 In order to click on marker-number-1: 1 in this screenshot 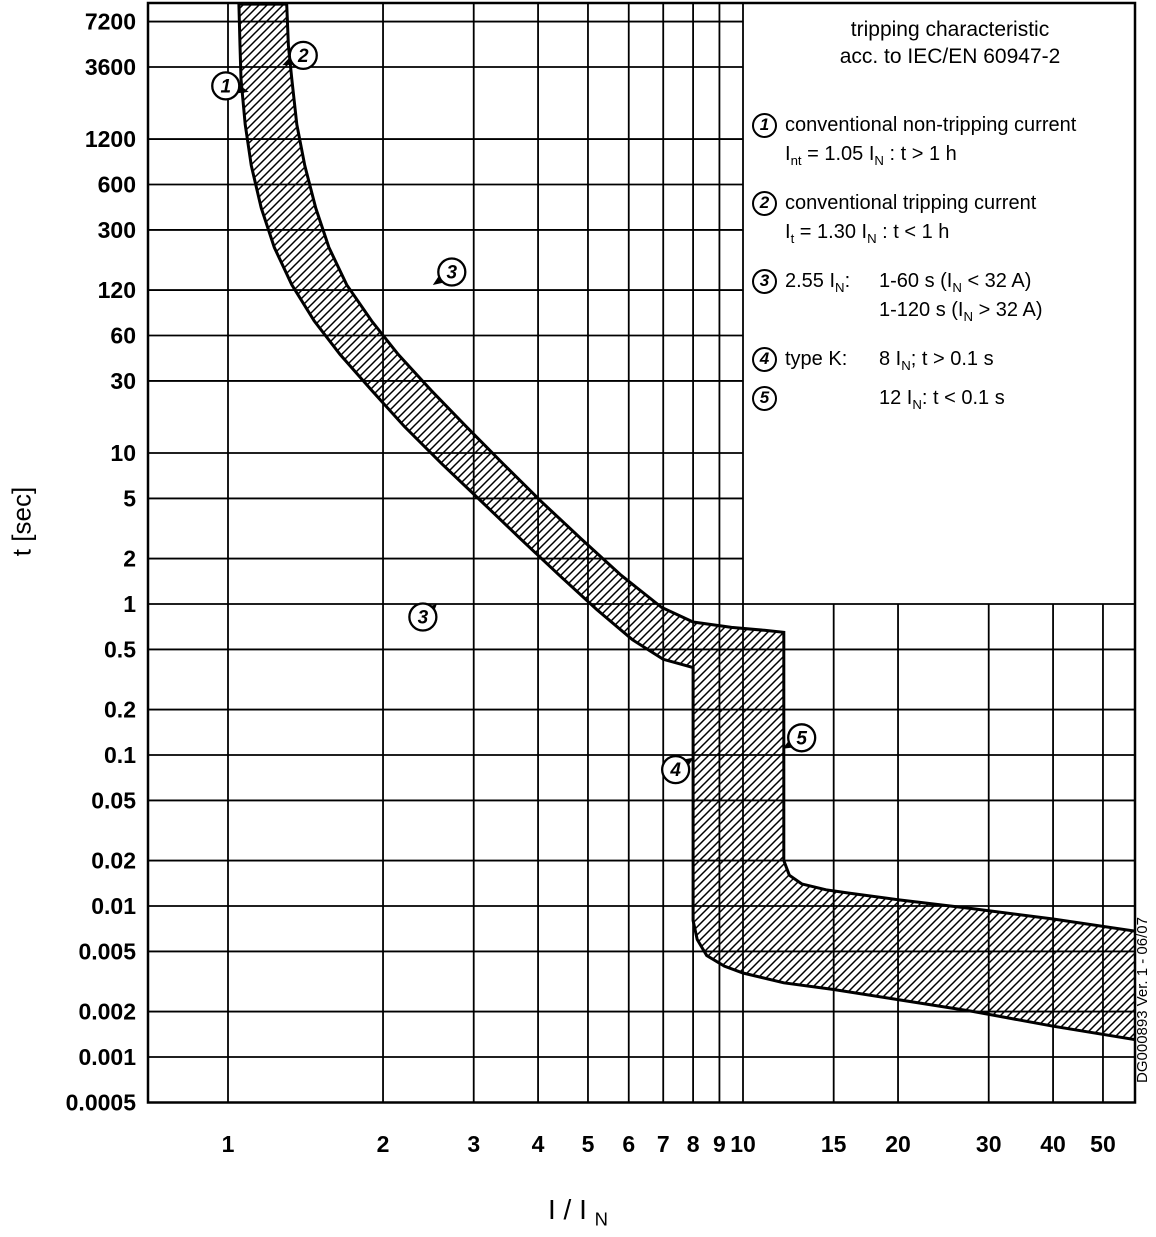, I will do `click(225, 86)`.